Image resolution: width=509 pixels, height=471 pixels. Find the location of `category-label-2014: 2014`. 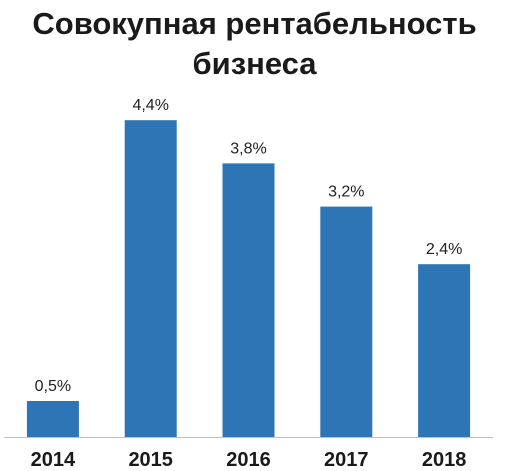

category-label-2014: 2014 is located at coordinates (53, 460).